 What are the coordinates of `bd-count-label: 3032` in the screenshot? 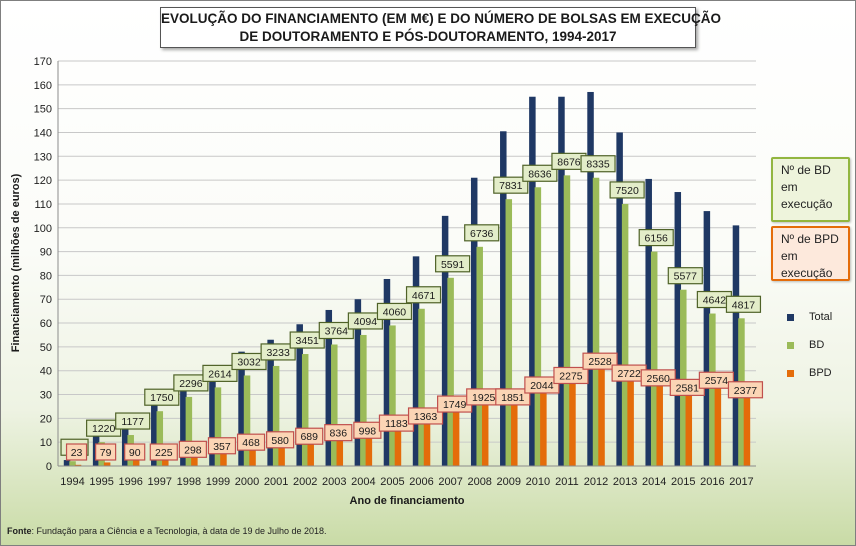 It's located at (249, 362).